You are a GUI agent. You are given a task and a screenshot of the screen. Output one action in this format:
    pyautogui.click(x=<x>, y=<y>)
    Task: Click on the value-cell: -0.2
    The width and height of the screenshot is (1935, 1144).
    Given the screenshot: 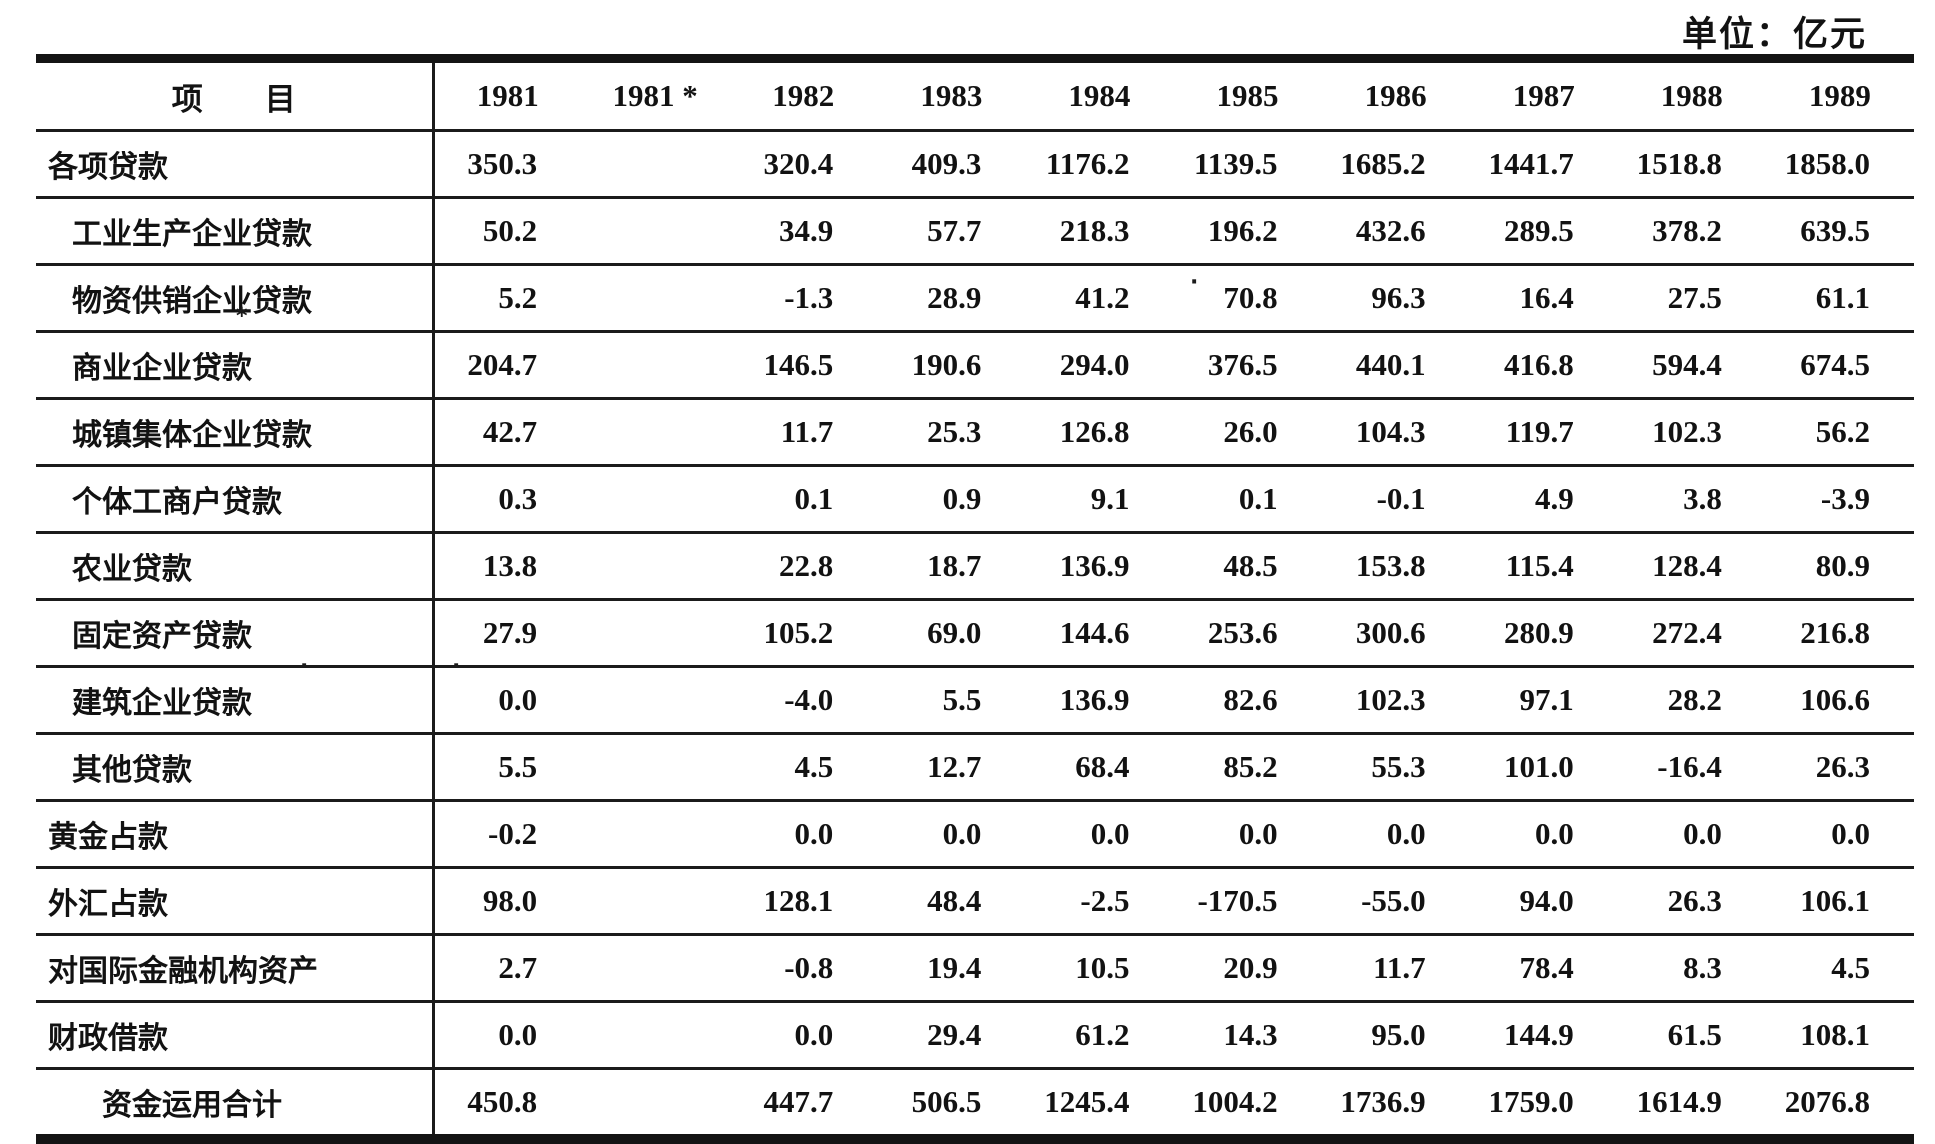 What is the action you would take?
    pyautogui.click(x=507, y=834)
    